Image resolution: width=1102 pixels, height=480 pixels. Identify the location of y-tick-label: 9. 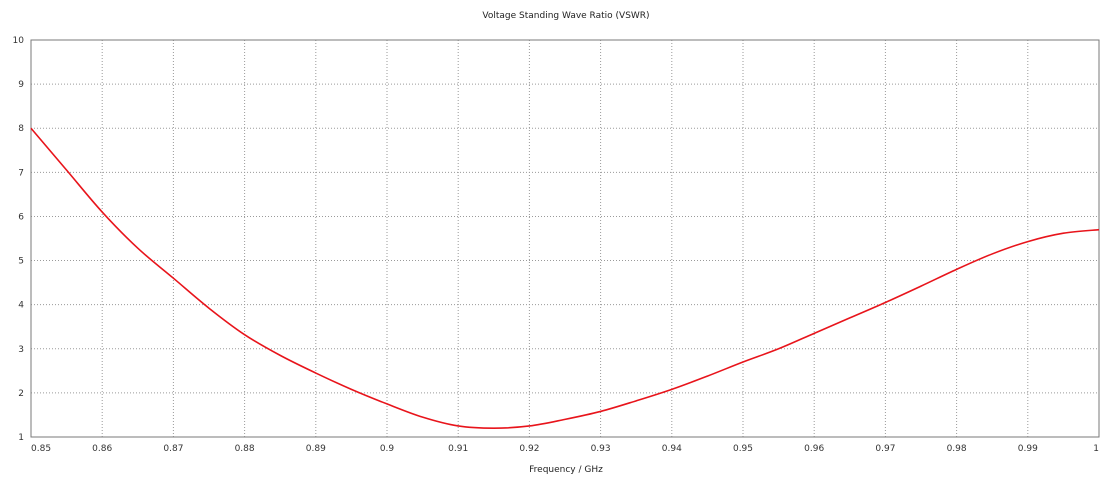
(21, 85).